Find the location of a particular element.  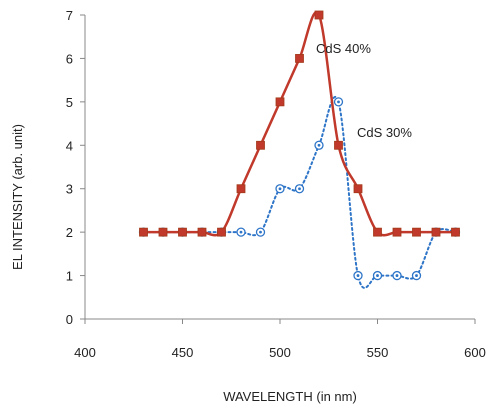

x-tick-label: 550 is located at coordinates (378, 352).